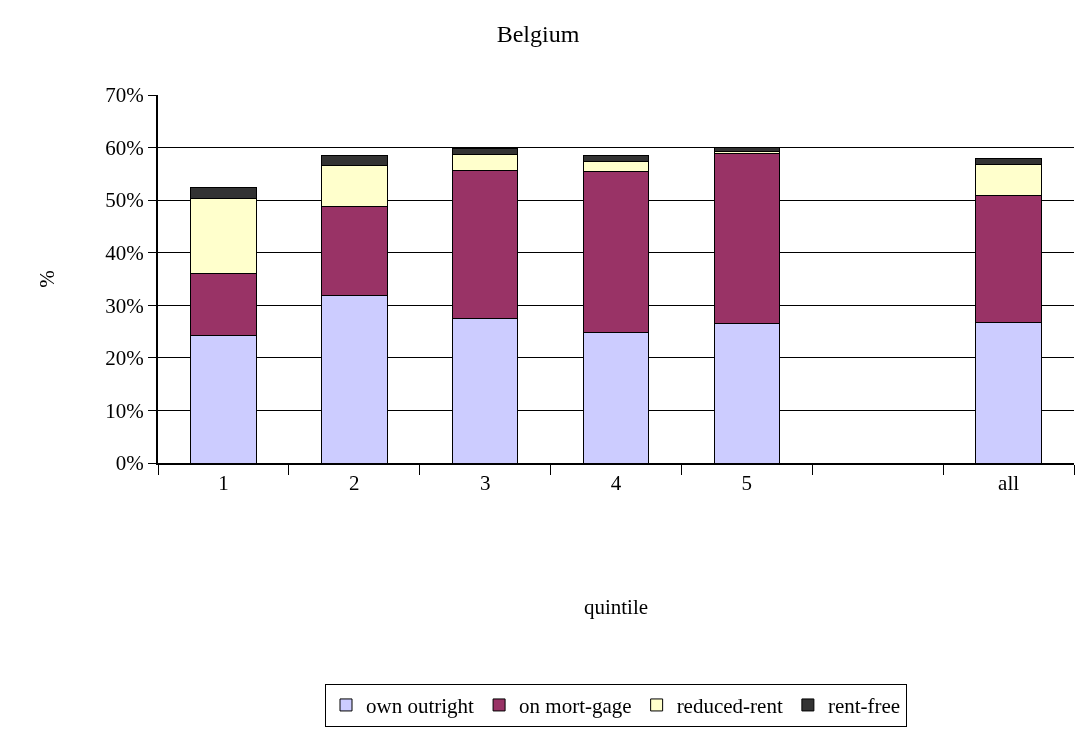  I want to click on x-tick-label: all, so click(1009, 483).